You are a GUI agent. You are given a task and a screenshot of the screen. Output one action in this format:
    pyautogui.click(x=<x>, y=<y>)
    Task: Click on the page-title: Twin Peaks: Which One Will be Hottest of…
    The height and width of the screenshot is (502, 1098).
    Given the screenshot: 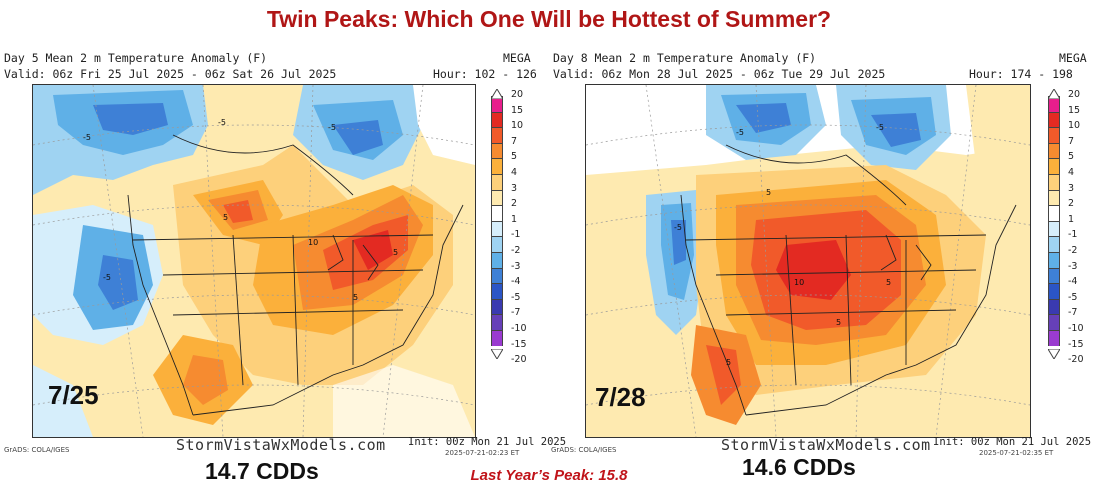 What is the action you would take?
    pyautogui.click(x=549, y=19)
    